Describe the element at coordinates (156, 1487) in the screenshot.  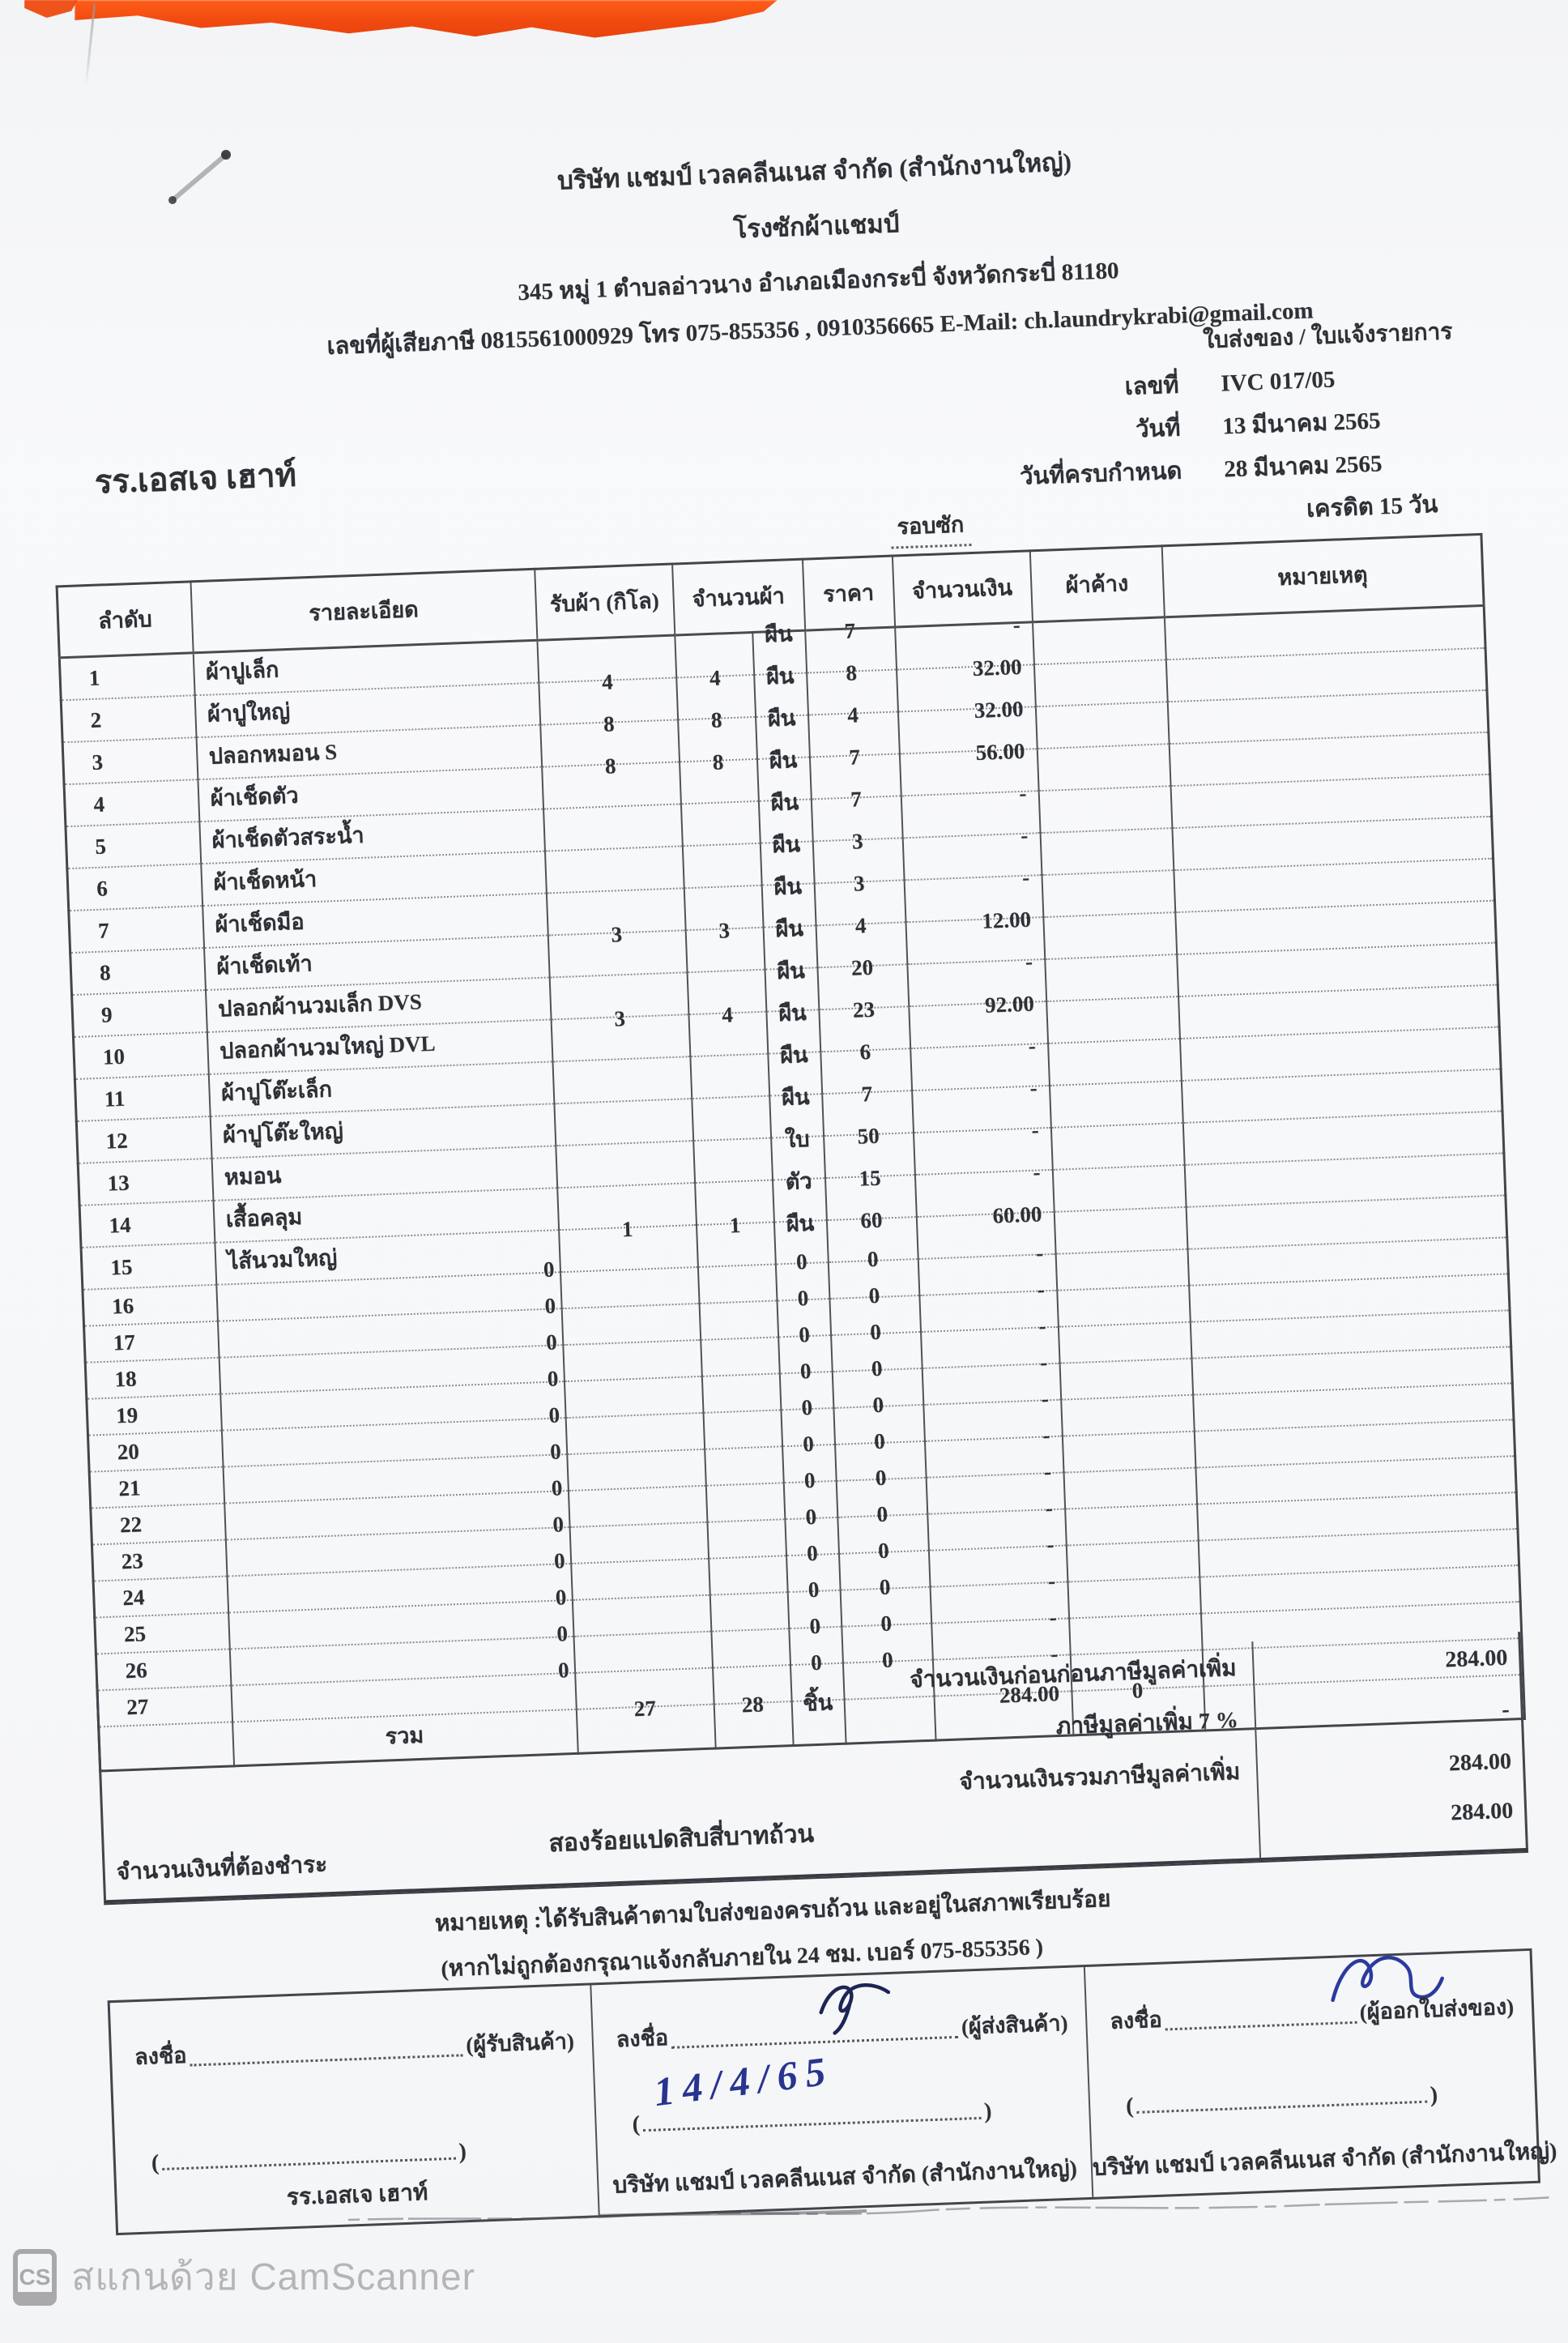
I see `cell-no: 21` at that location.